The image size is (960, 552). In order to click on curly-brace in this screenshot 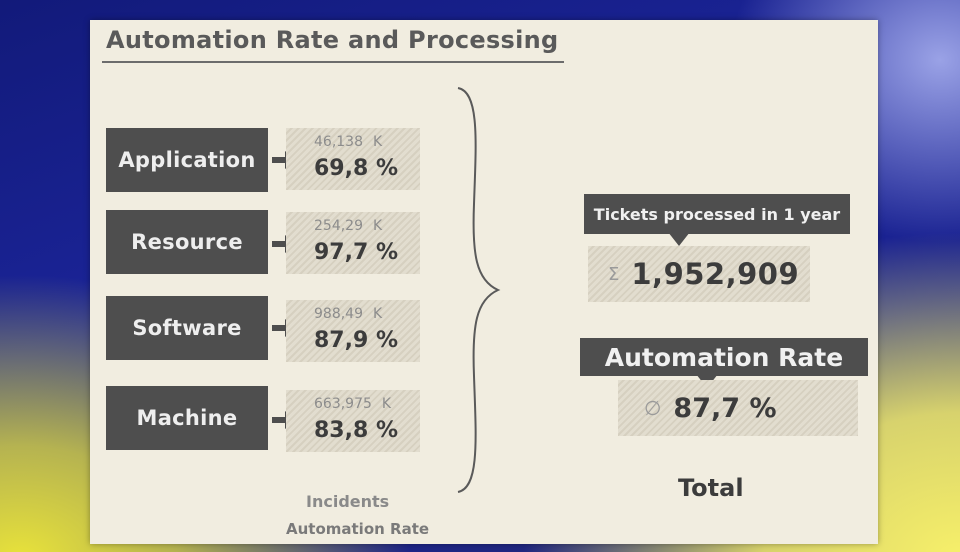, I will do `click(479, 290)`.